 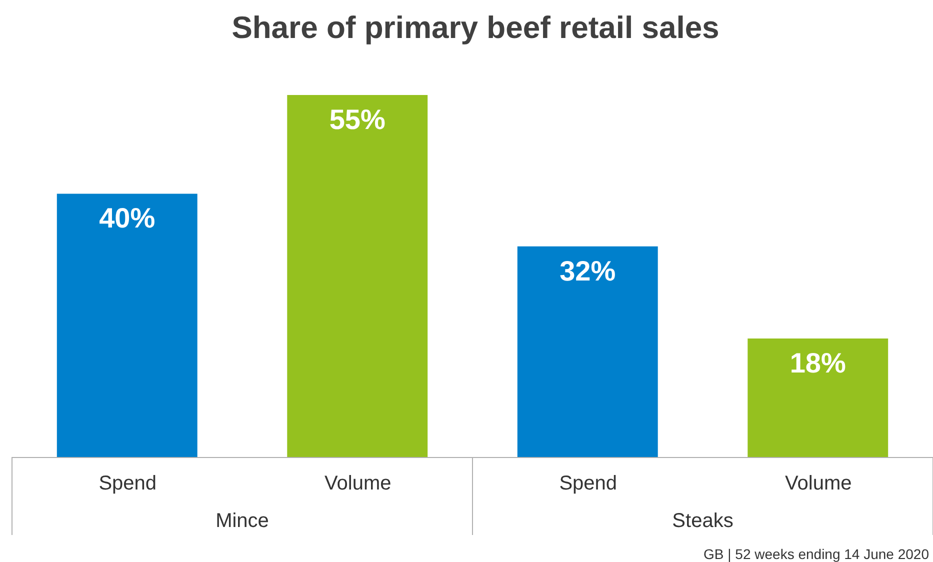 What do you see at coordinates (357, 119) in the screenshot?
I see `data-label: 55%` at bounding box center [357, 119].